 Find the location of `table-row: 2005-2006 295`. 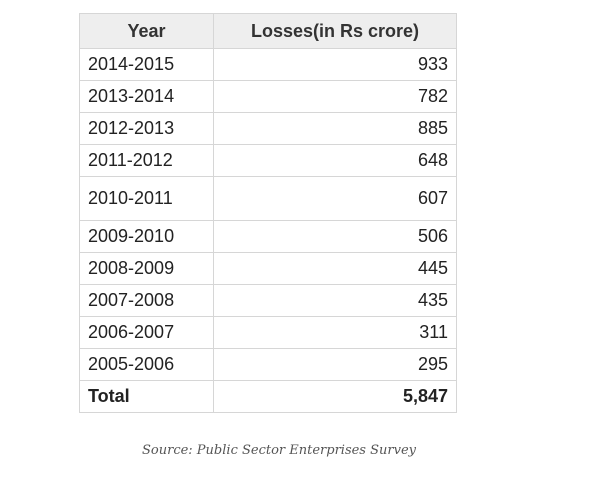

table-row: 2005-2006 295 is located at coordinates (268, 364).